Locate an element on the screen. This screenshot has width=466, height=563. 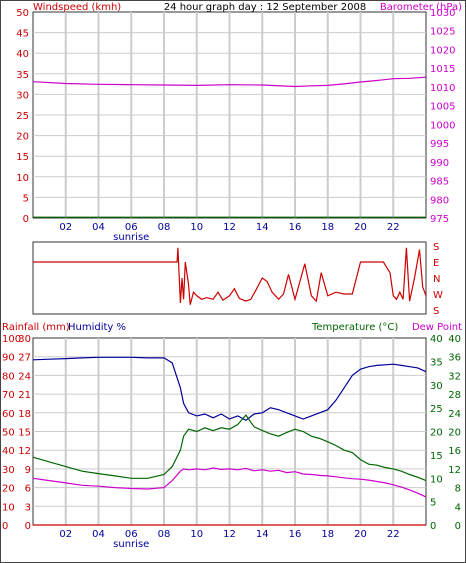
panel2-plot-area is located at coordinates (229, 278).